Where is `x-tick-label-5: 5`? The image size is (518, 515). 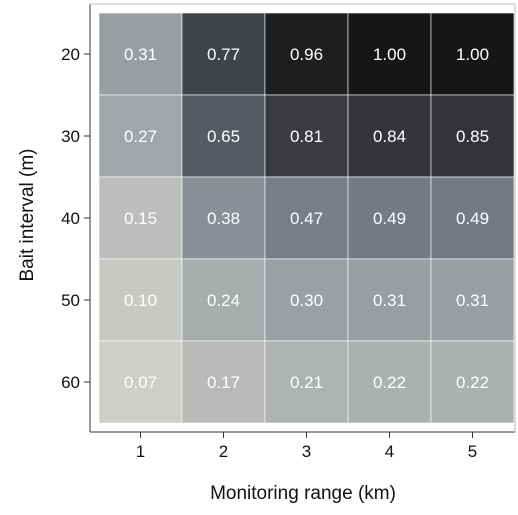 x-tick-label-5: 5 is located at coordinates (472, 451).